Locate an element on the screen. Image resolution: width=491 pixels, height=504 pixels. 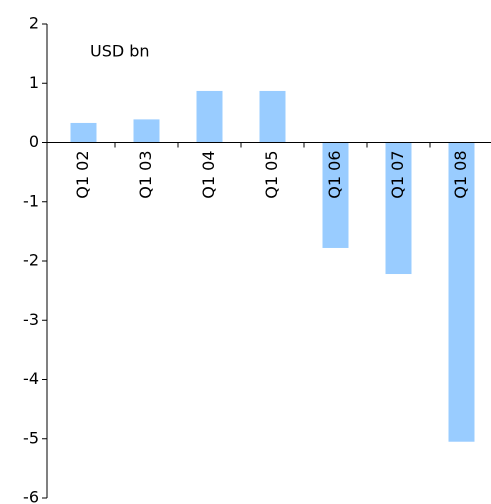
x-tick-label: Q1 03 is located at coordinates (145, 175).